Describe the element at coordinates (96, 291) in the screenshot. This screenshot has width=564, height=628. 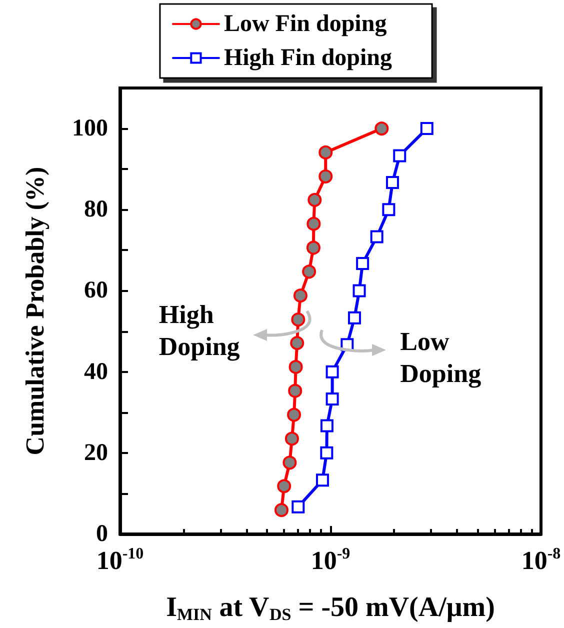
I see `y-tick-label: 60` at that location.